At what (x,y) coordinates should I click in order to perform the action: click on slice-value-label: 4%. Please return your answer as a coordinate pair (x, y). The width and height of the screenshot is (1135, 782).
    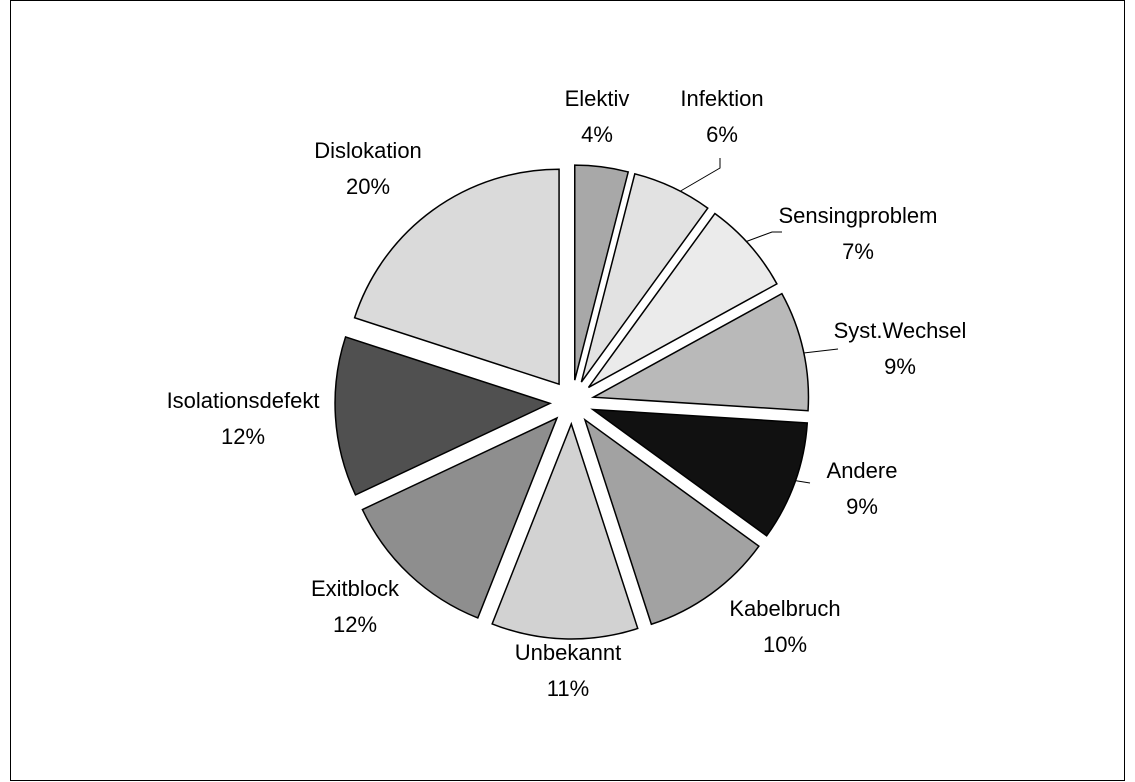
    Looking at the image, I should click on (597, 134).